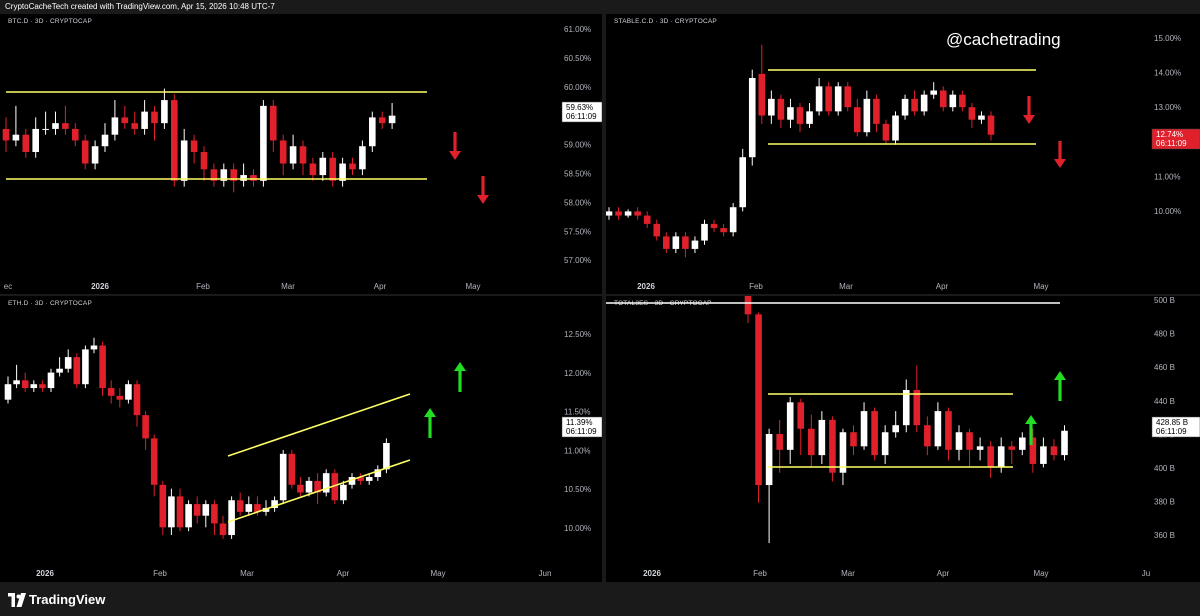  What do you see at coordinates (1164, 401) in the screenshot?
I see `y-tick-label: 440 B` at bounding box center [1164, 401].